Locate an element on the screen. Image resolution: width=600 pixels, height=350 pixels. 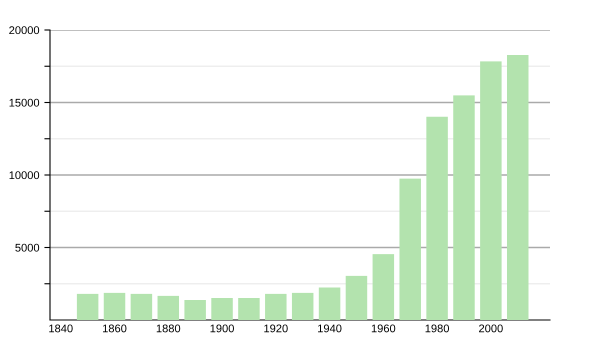
x-tick-label: 1920 is located at coordinates (276, 328).